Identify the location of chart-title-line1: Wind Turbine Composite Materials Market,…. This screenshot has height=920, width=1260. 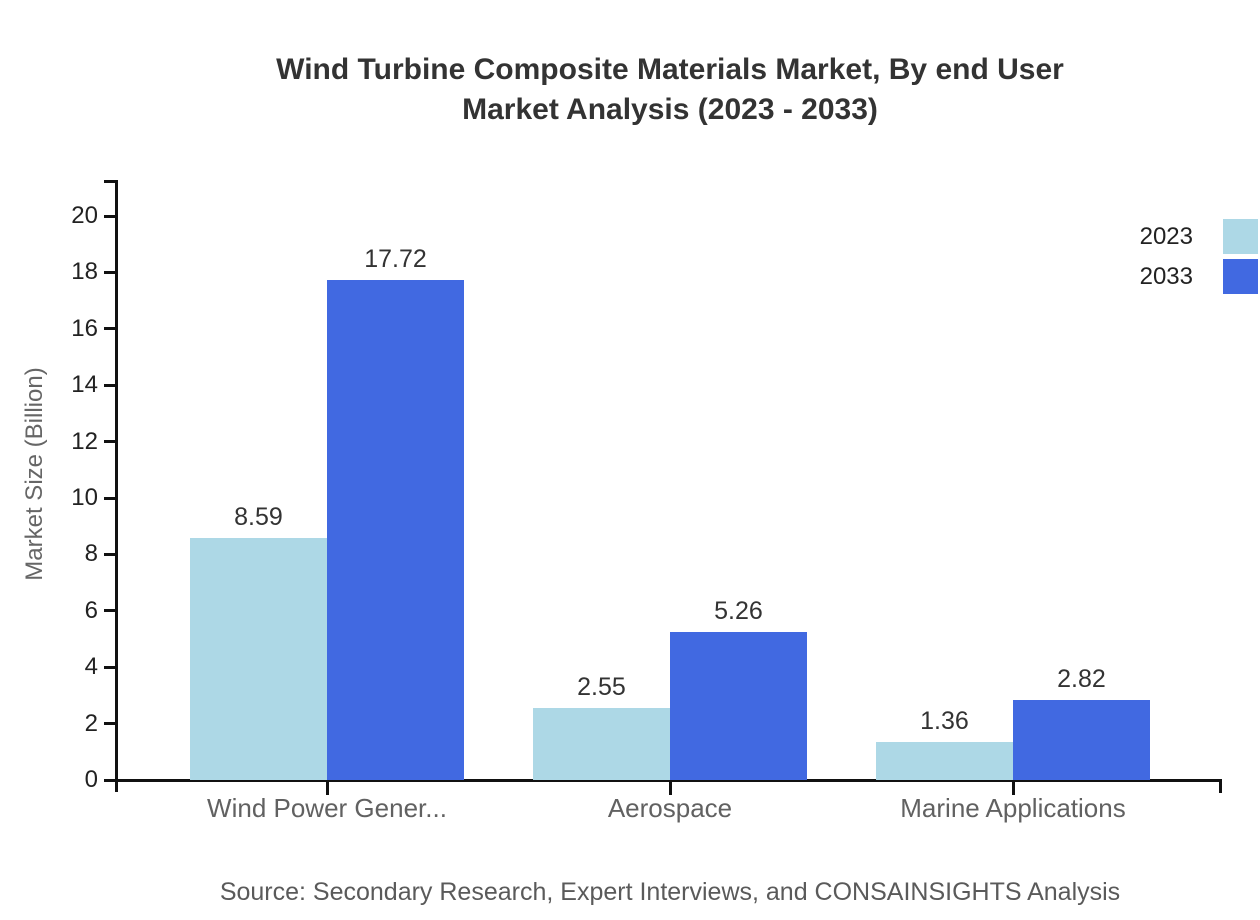
(670, 69).